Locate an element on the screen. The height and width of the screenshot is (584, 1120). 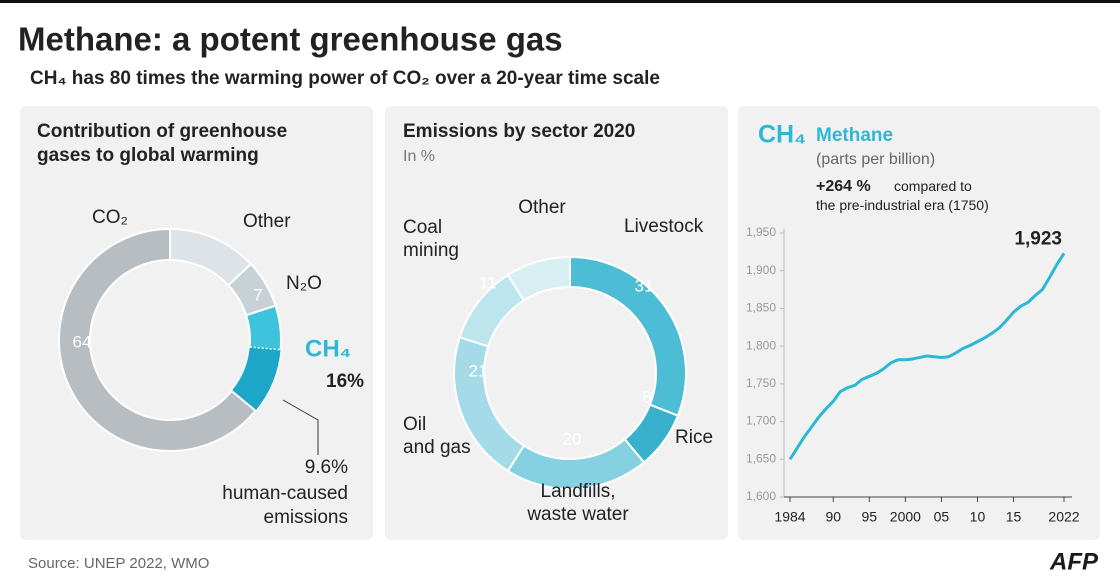
value-label: 1,923 is located at coordinates (1038, 238).